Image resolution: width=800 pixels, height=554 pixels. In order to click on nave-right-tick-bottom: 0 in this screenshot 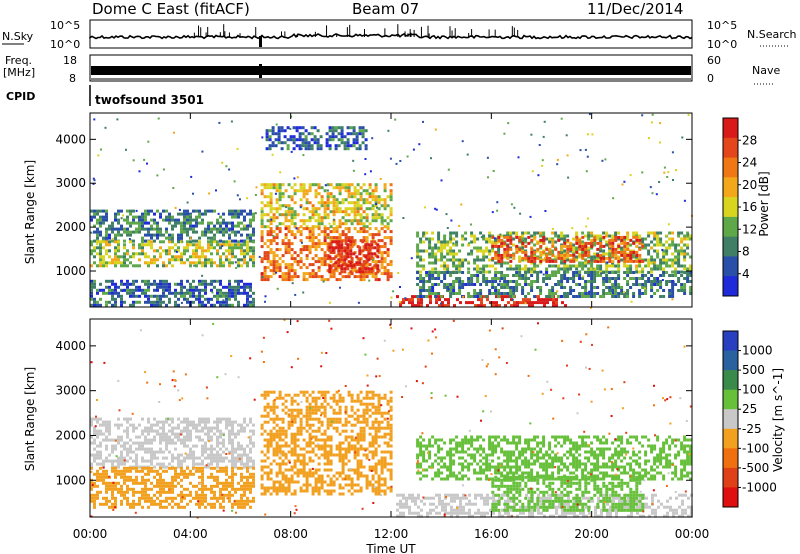, I will do `click(710, 78)`.